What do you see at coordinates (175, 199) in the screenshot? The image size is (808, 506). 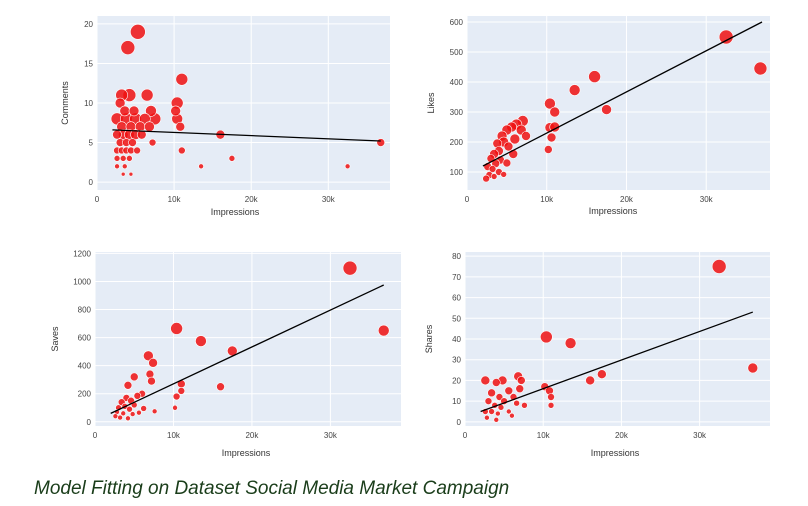 I see `comments-x-tick-label: 10k` at bounding box center [175, 199].